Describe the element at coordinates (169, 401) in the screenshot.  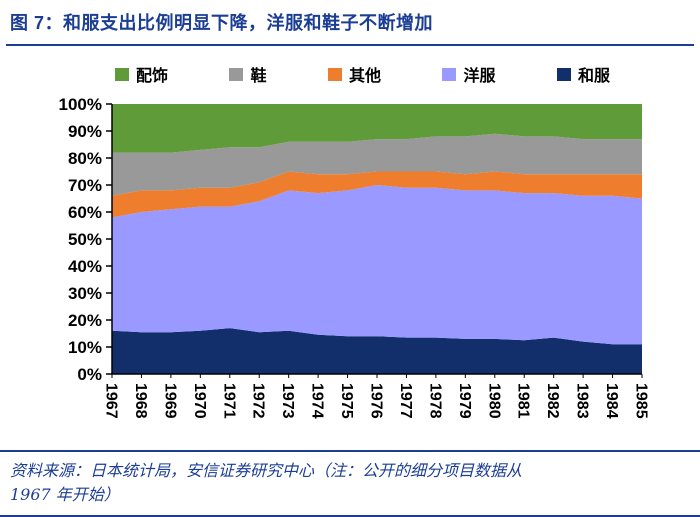
I see `x-axis-label: 1969` at that location.